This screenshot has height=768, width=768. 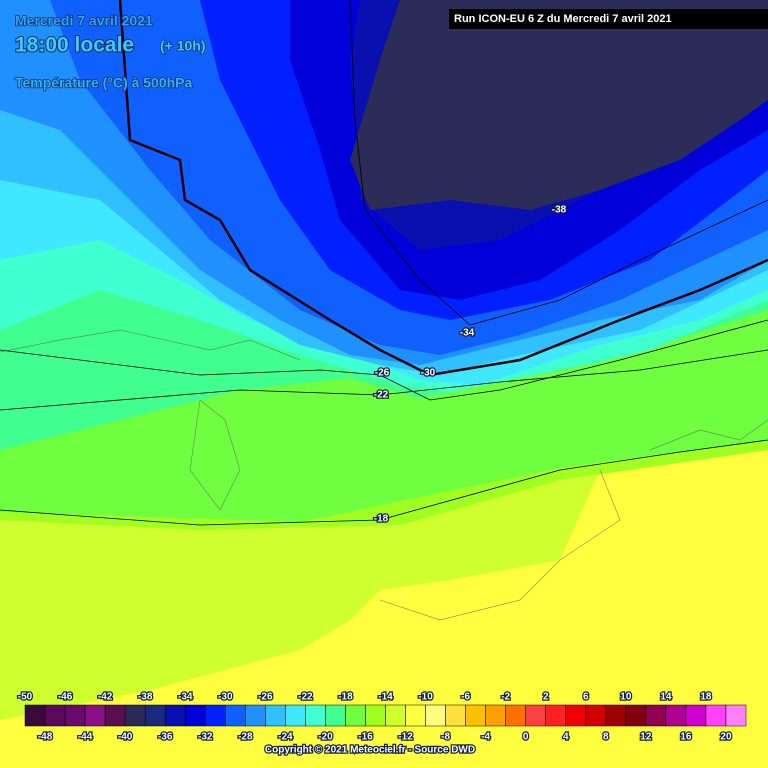 I want to click on colorbar-label: 2, so click(x=546, y=697).